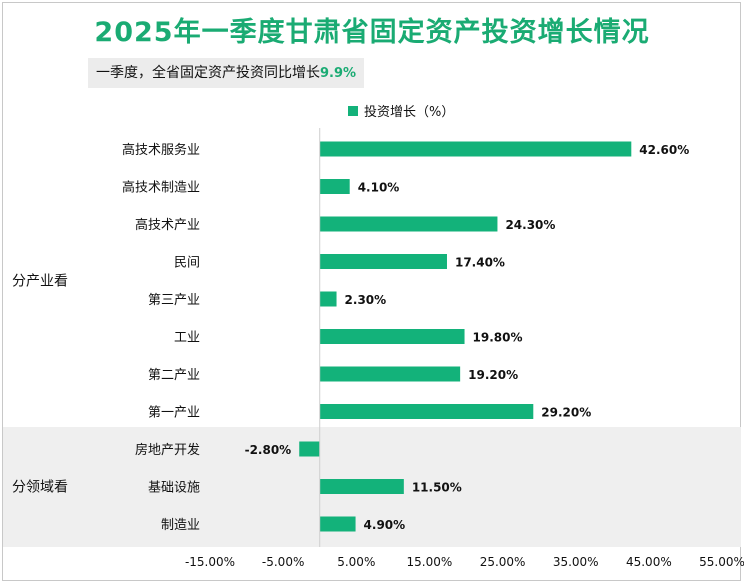 The image size is (744, 584). Describe the element at coordinates (180, 525) in the screenshot. I see `category-label: 制造业` at that location.